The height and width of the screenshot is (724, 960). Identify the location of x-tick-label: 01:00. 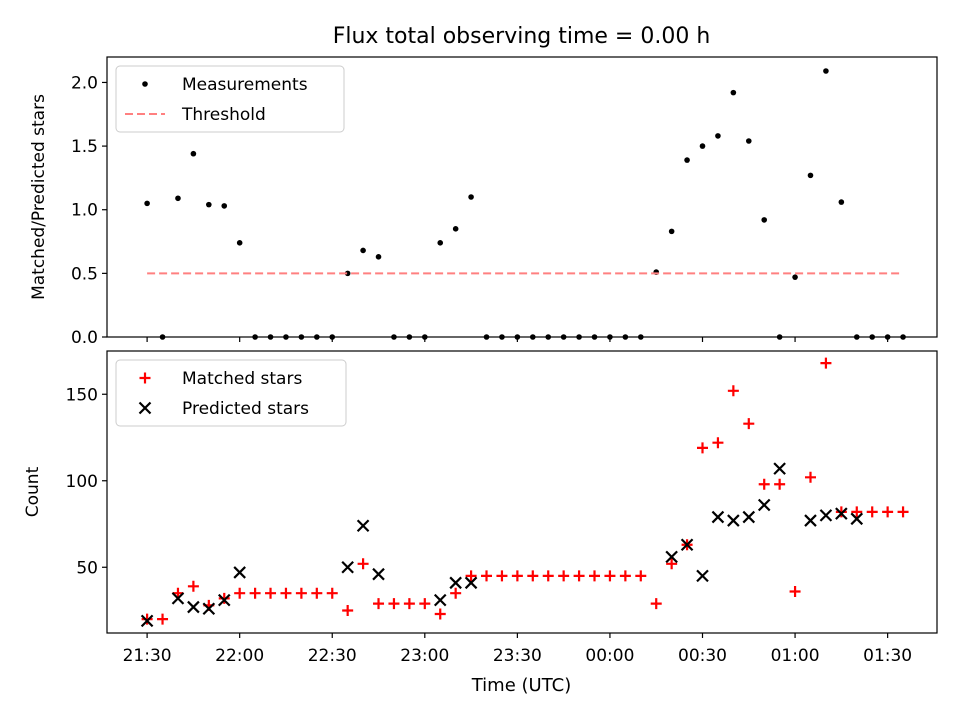
(795, 656).